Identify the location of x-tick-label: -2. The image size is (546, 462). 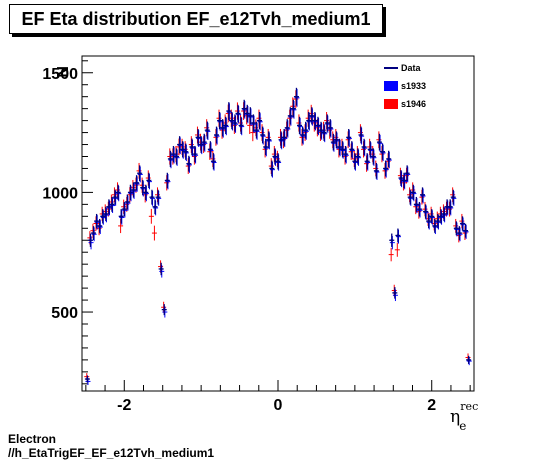
(124, 405).